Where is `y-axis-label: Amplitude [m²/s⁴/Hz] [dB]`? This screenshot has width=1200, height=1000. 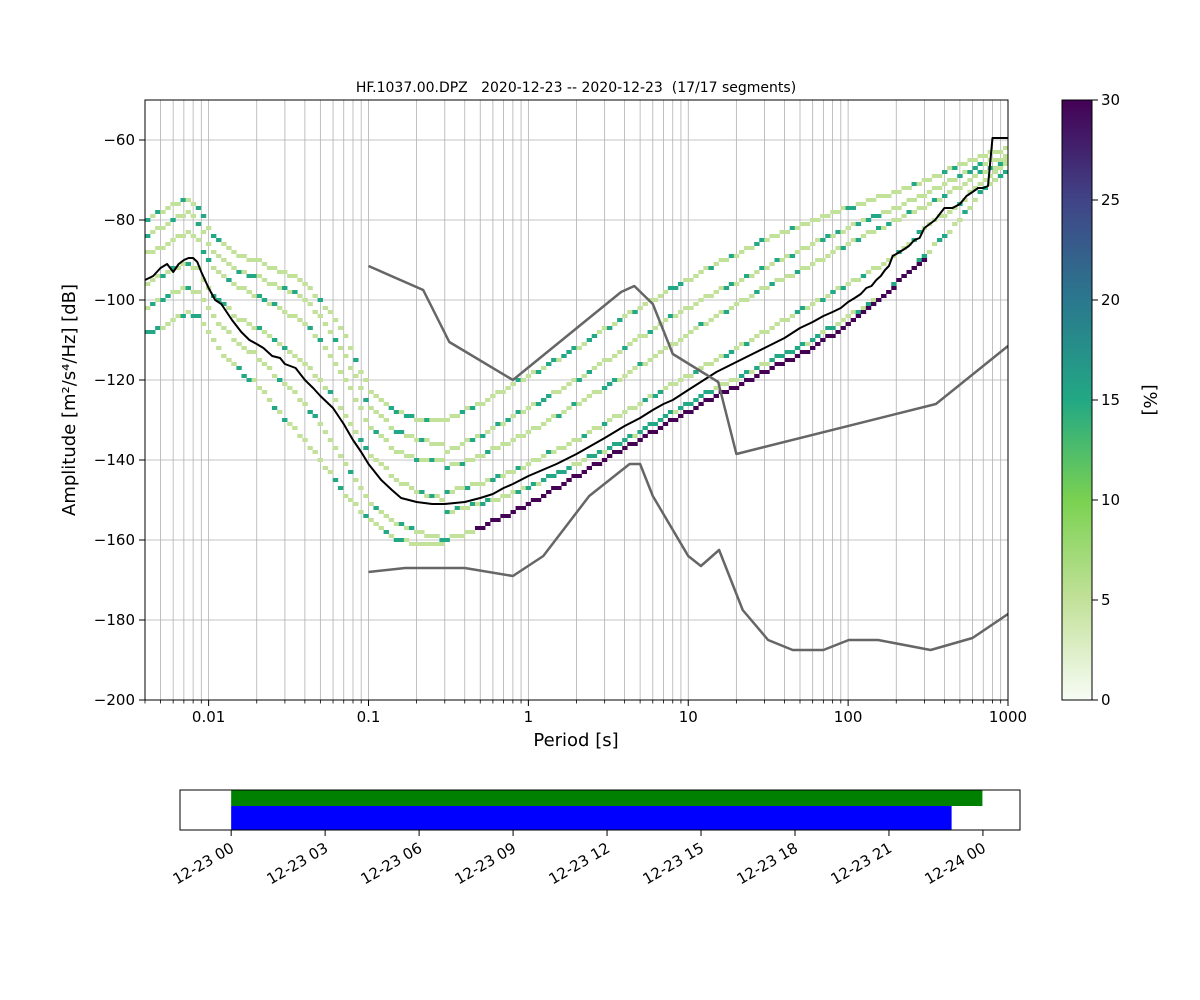 y-axis-label: Amplitude [m²/s⁴/Hz] [dB] is located at coordinates (69, 400).